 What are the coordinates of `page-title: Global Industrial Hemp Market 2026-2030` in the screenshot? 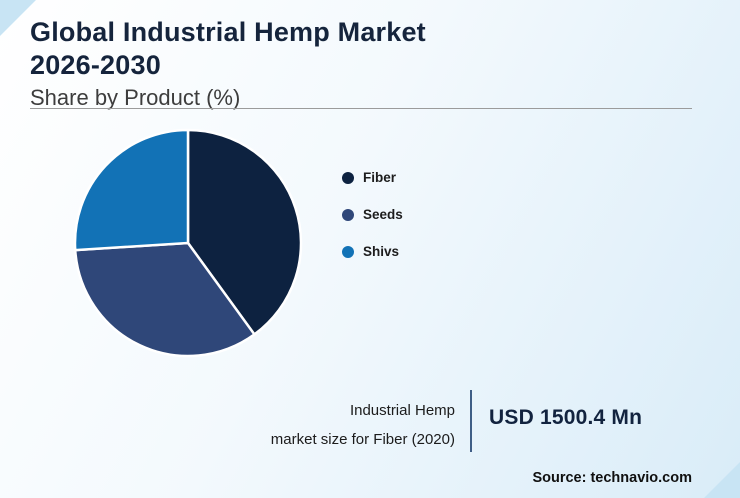 It's located at (365, 49).